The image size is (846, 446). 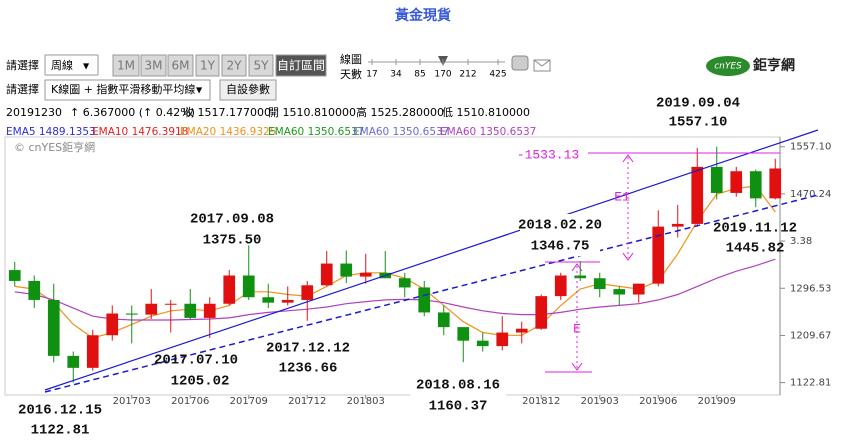 I want to click on annotation: 2019.09.04, so click(x=698, y=104).